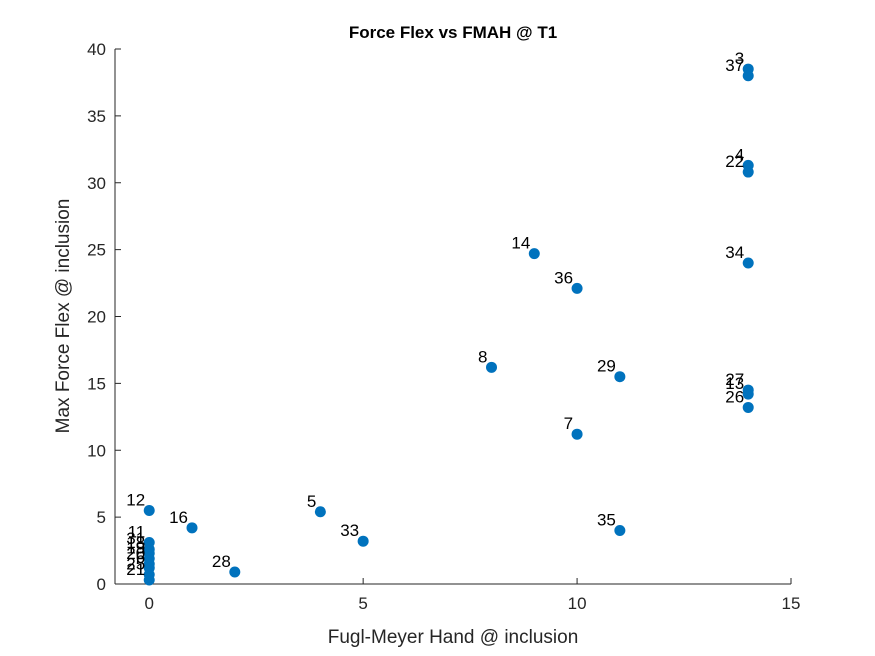 Image resolution: width=875 pixels, height=656 pixels. I want to click on y-tick-label: 40, so click(96, 49).